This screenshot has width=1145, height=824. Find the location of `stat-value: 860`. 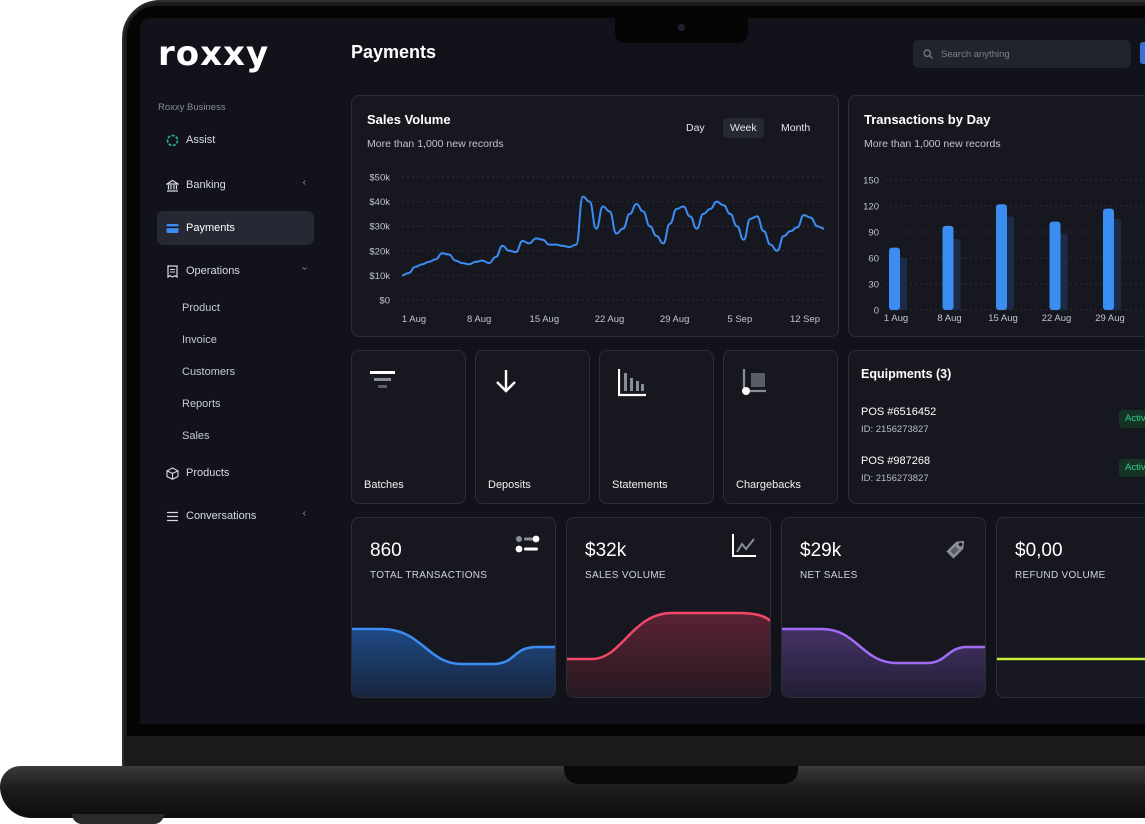

stat-value: 860 is located at coordinates (386, 550).